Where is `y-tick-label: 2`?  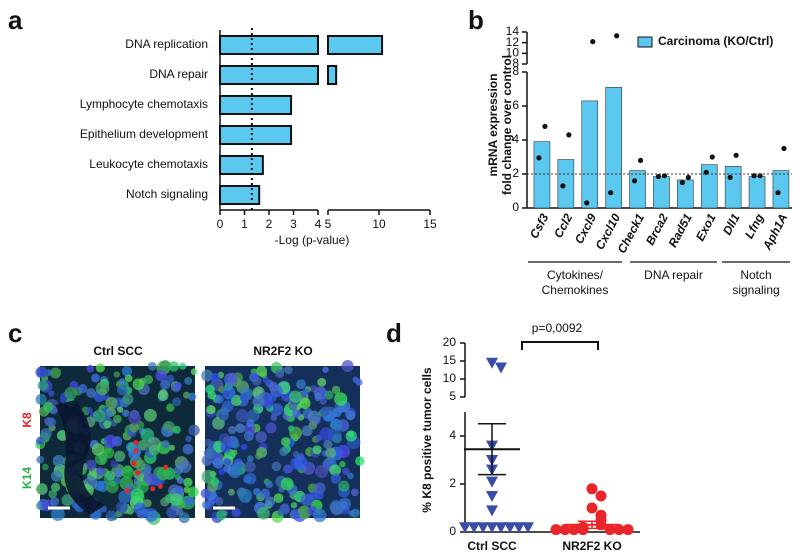
y-tick-label: 2 is located at coordinates (452, 483).